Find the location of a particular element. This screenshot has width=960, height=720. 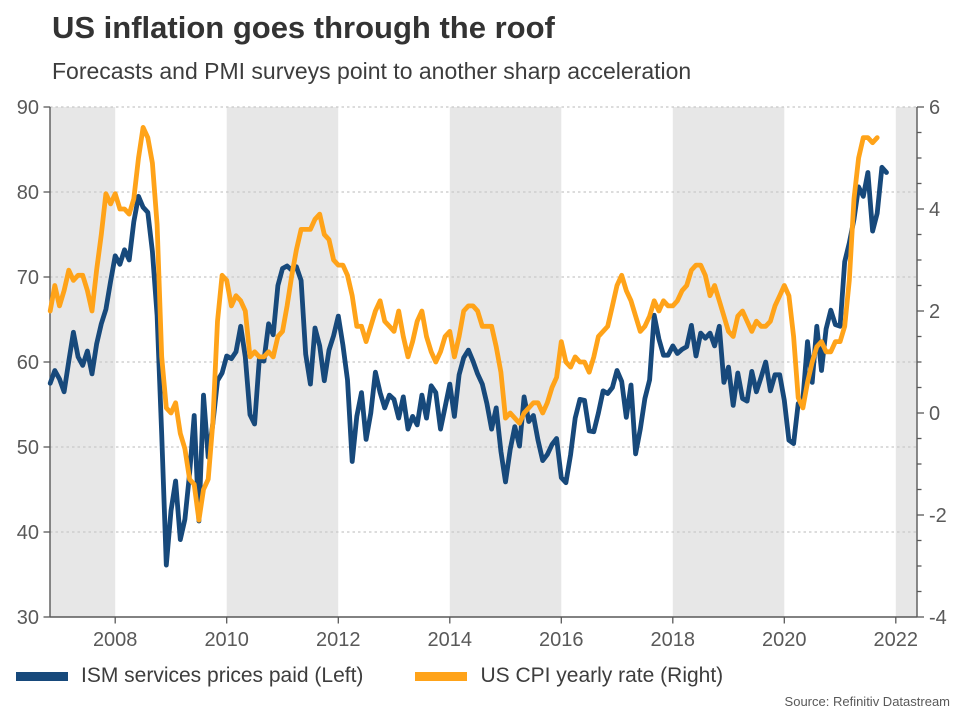

x-axis-label: 2012 is located at coordinates (338, 640).